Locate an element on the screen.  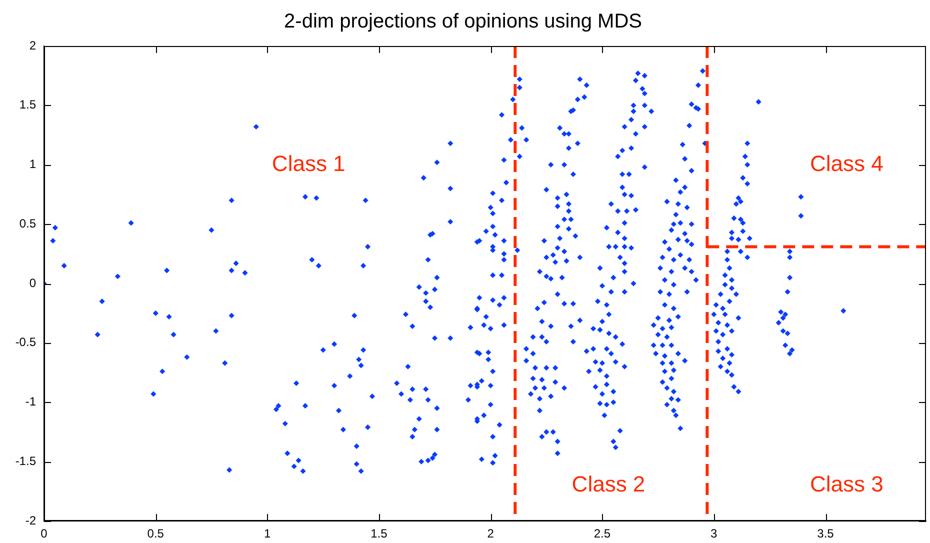
x-tick-label: 2 is located at coordinates (490, 533).